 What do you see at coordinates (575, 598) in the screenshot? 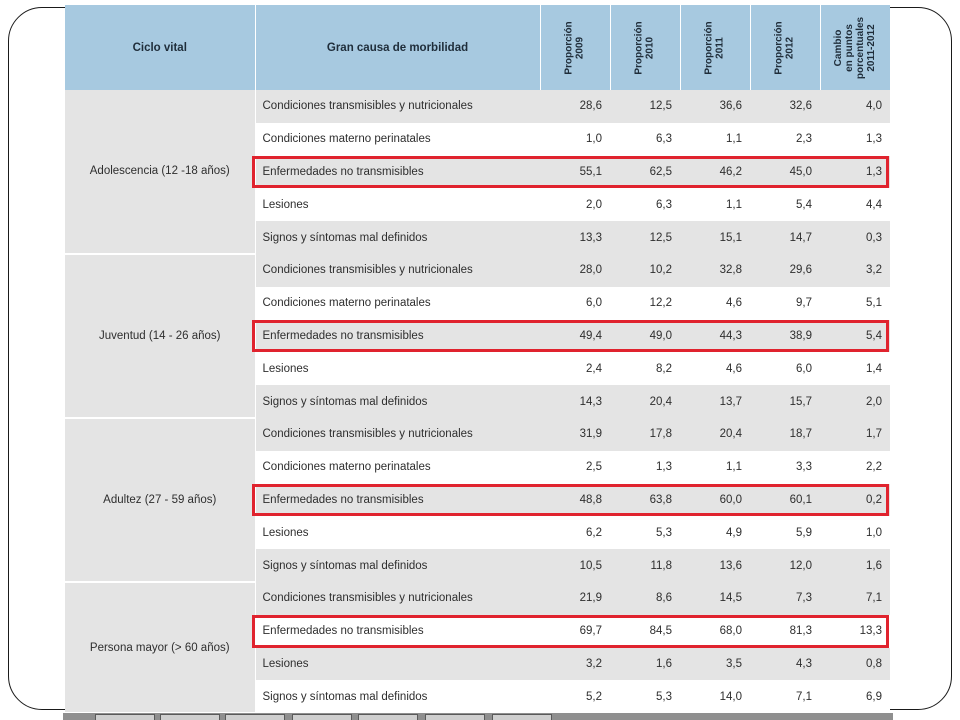
I see `value-2009-cell: 21,9` at bounding box center [575, 598].